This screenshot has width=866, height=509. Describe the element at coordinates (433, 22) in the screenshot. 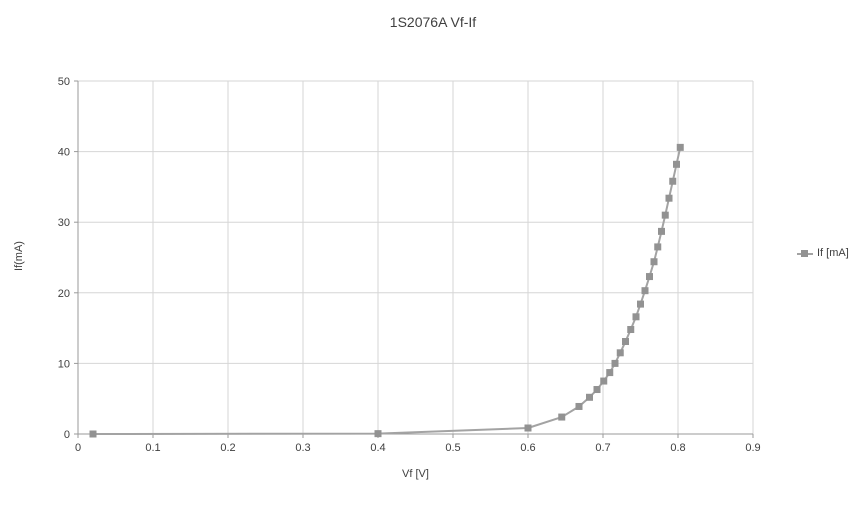

I see `chart-title: 1S2076A Vf-If` at that location.